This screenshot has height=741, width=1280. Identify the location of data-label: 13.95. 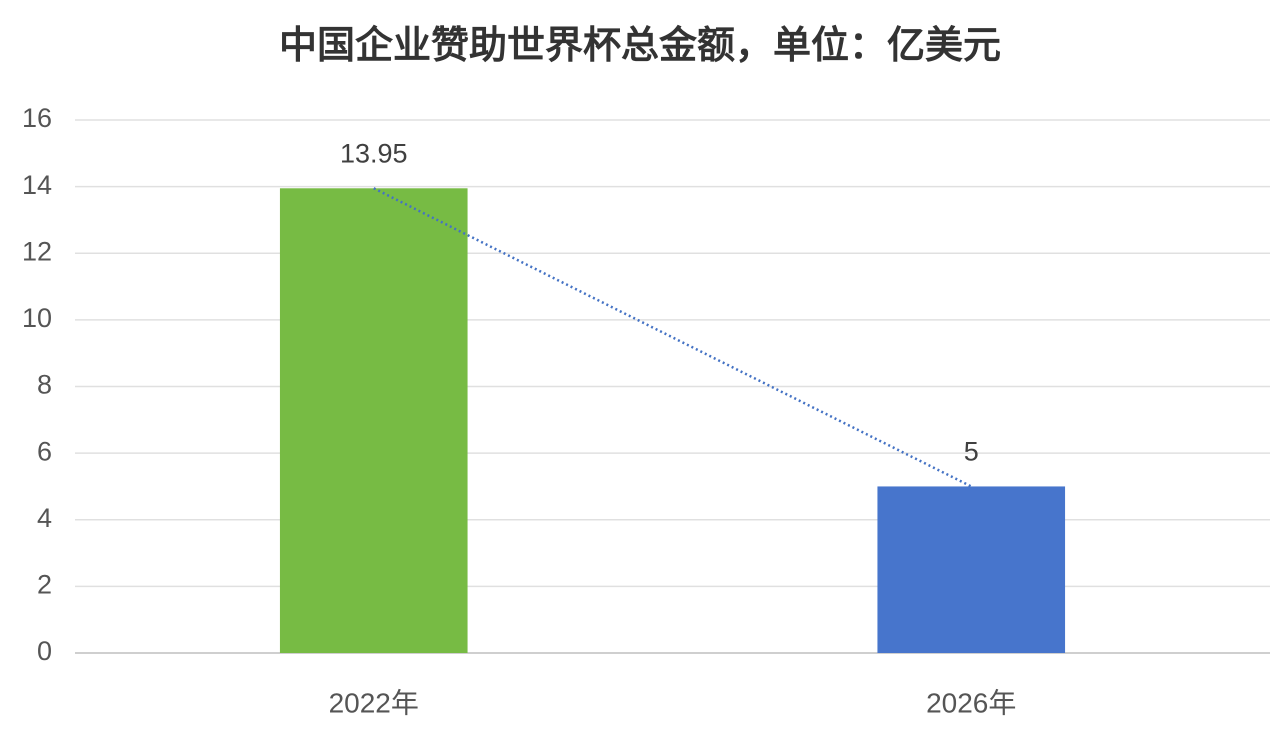
(374, 153).